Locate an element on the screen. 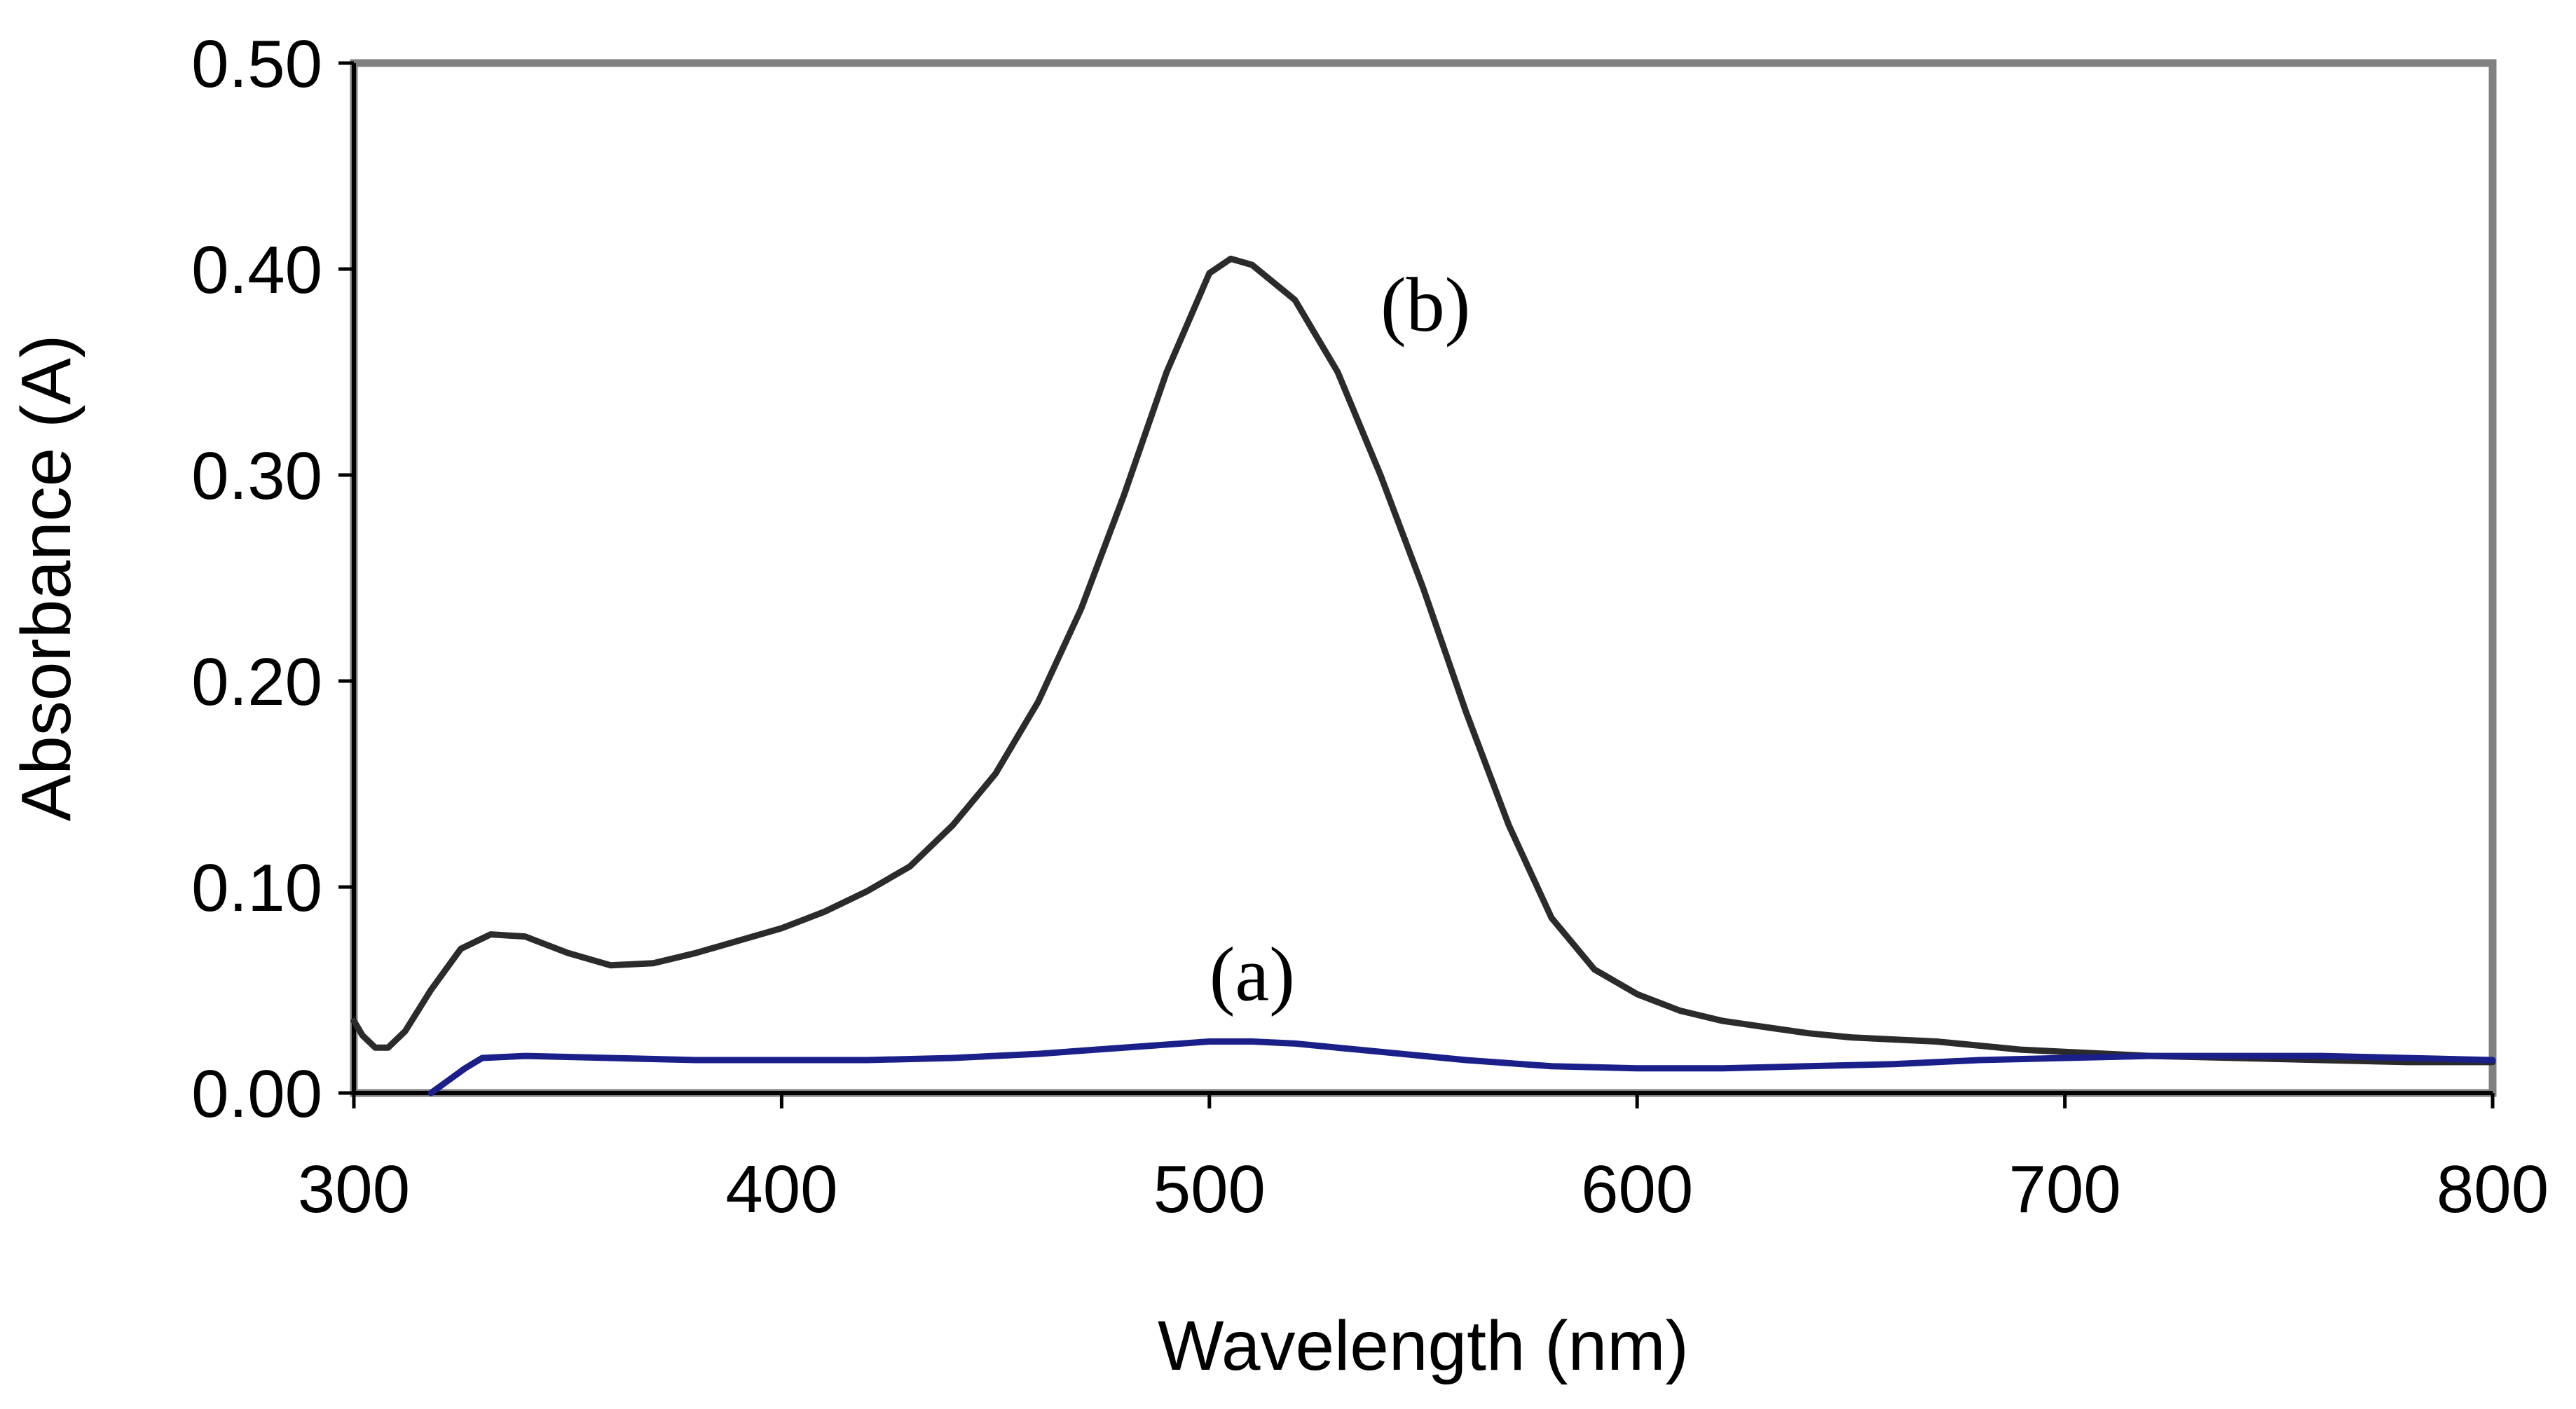  y-tick-label: 0.10 is located at coordinates (256, 888).